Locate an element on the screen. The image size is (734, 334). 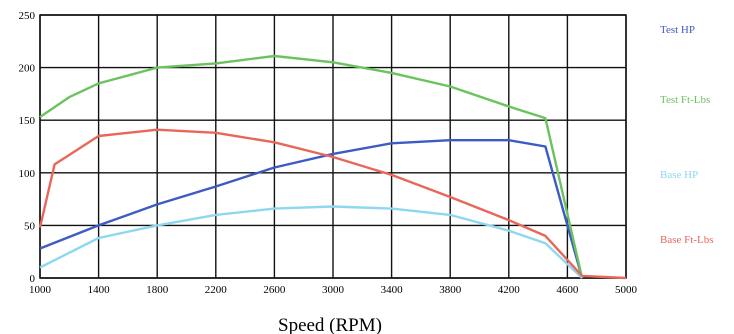
x-tick-label: 1000 is located at coordinates (40, 290).